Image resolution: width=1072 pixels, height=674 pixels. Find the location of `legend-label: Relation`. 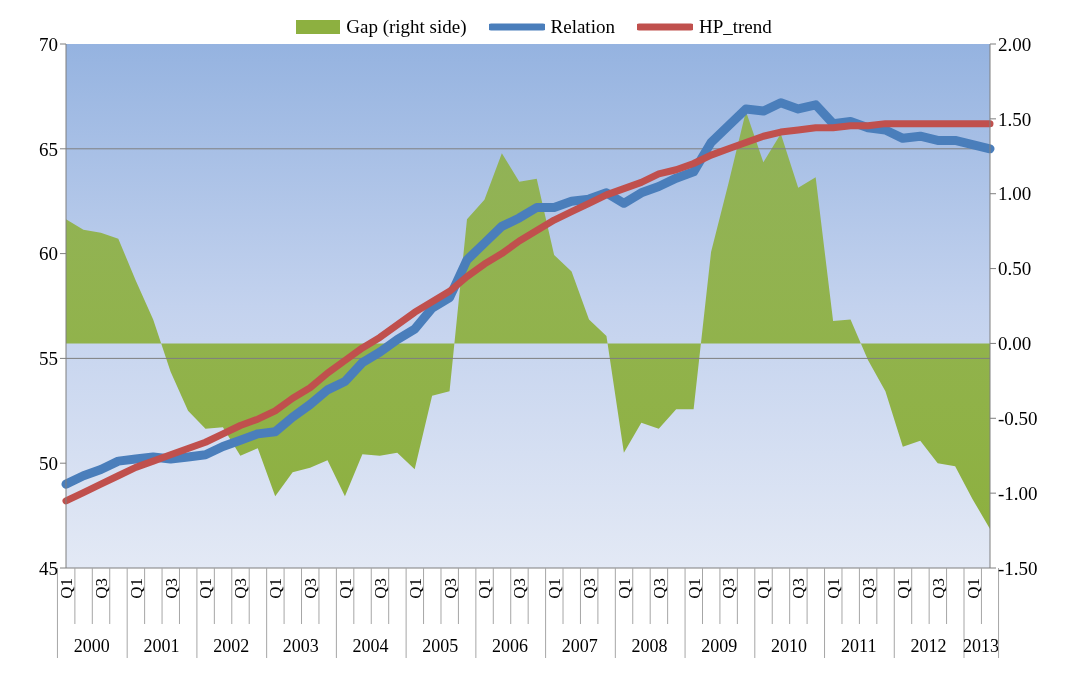

legend-label: Relation is located at coordinates (582, 27).